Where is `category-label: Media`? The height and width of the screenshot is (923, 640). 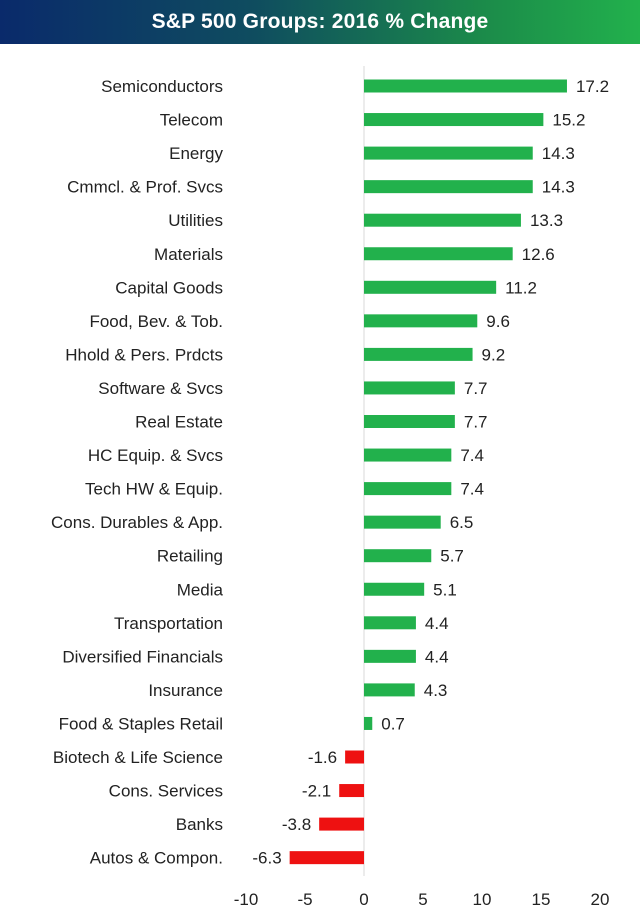
category-label: Media is located at coordinates (200, 589).